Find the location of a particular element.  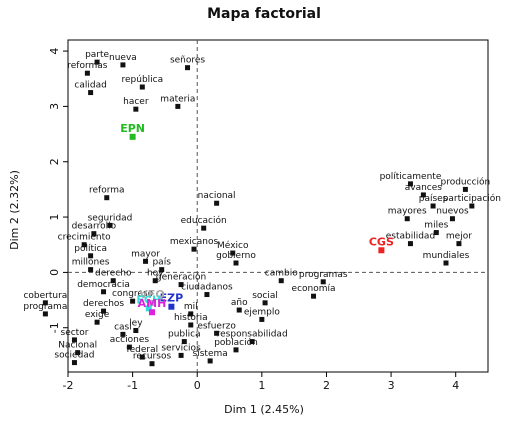

word-label: educación is located at coordinates (204, 220).